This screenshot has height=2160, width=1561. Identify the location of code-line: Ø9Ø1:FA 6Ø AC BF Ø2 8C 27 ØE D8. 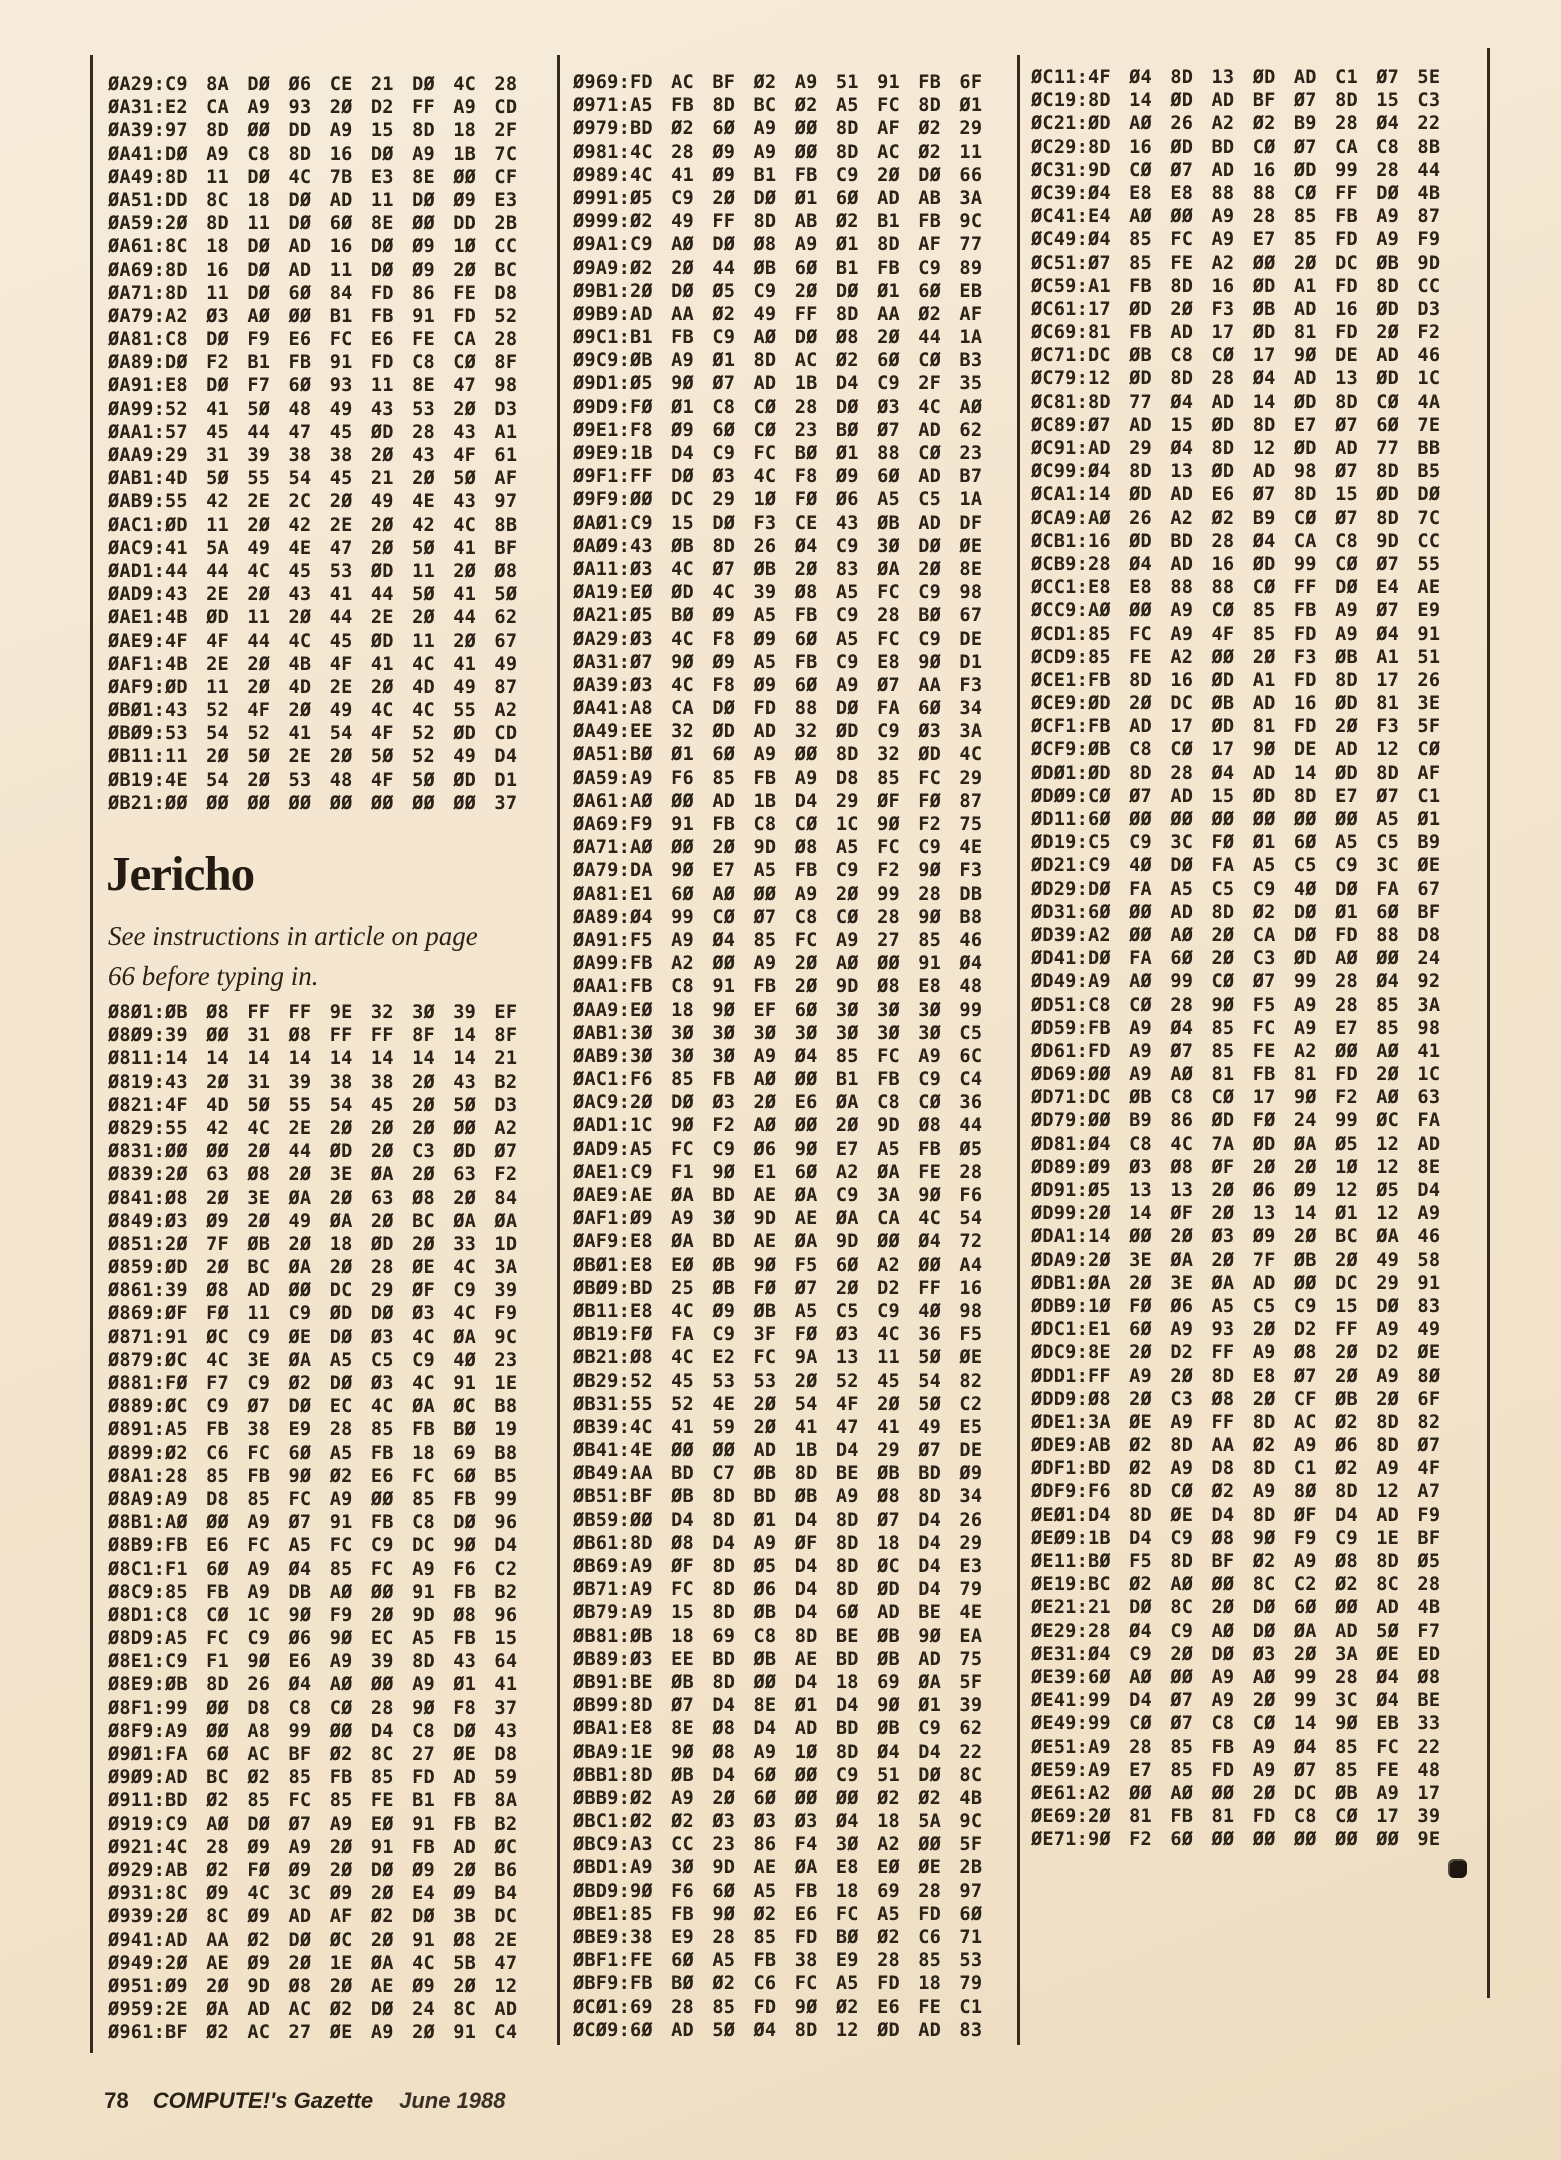
(313, 1754).